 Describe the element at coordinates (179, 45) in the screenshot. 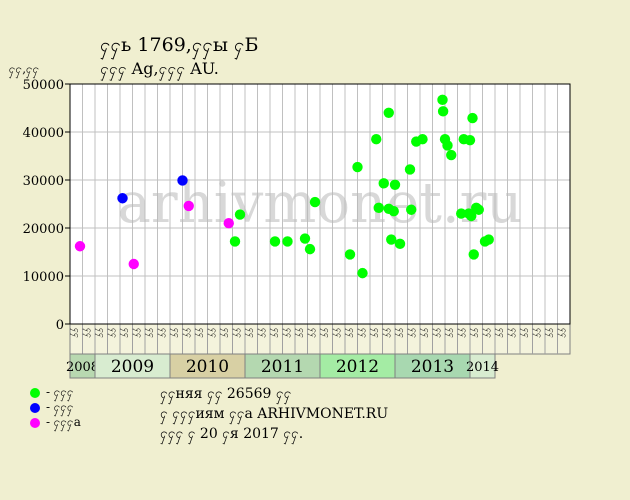

I see `chart-title: ႁႁь 1769,ႁႁы ႁБ` at that location.